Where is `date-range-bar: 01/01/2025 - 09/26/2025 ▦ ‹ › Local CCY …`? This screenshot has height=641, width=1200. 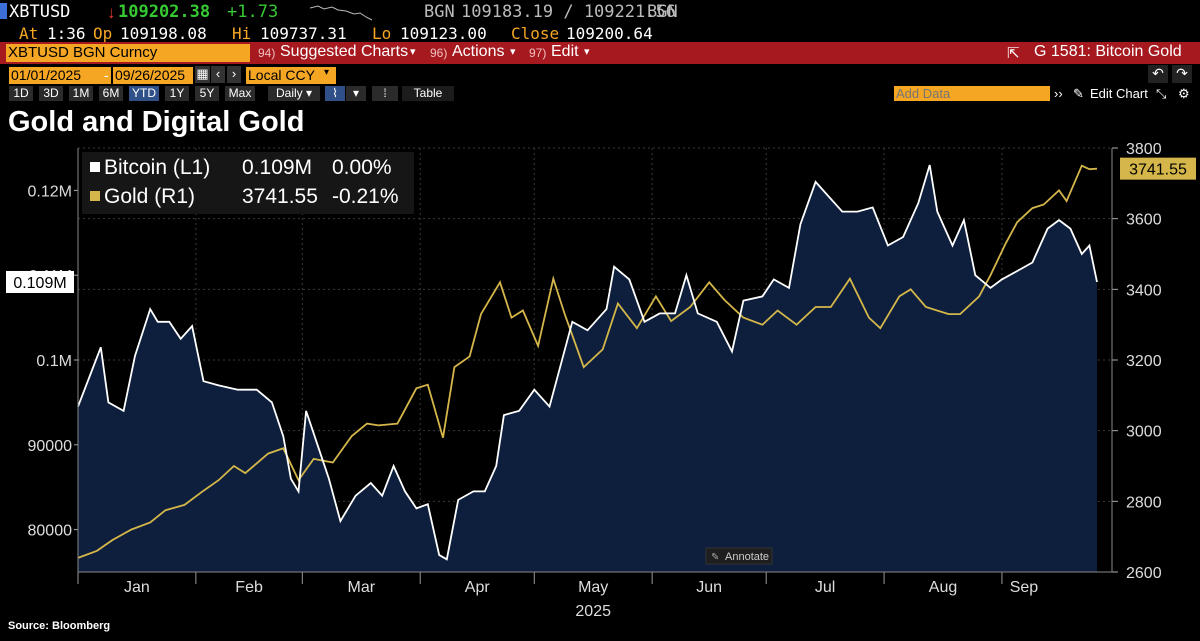 date-range-bar: 01/01/2025 - 09/26/2025 ▦ ‹ › Local CCY … is located at coordinates (600, 75).